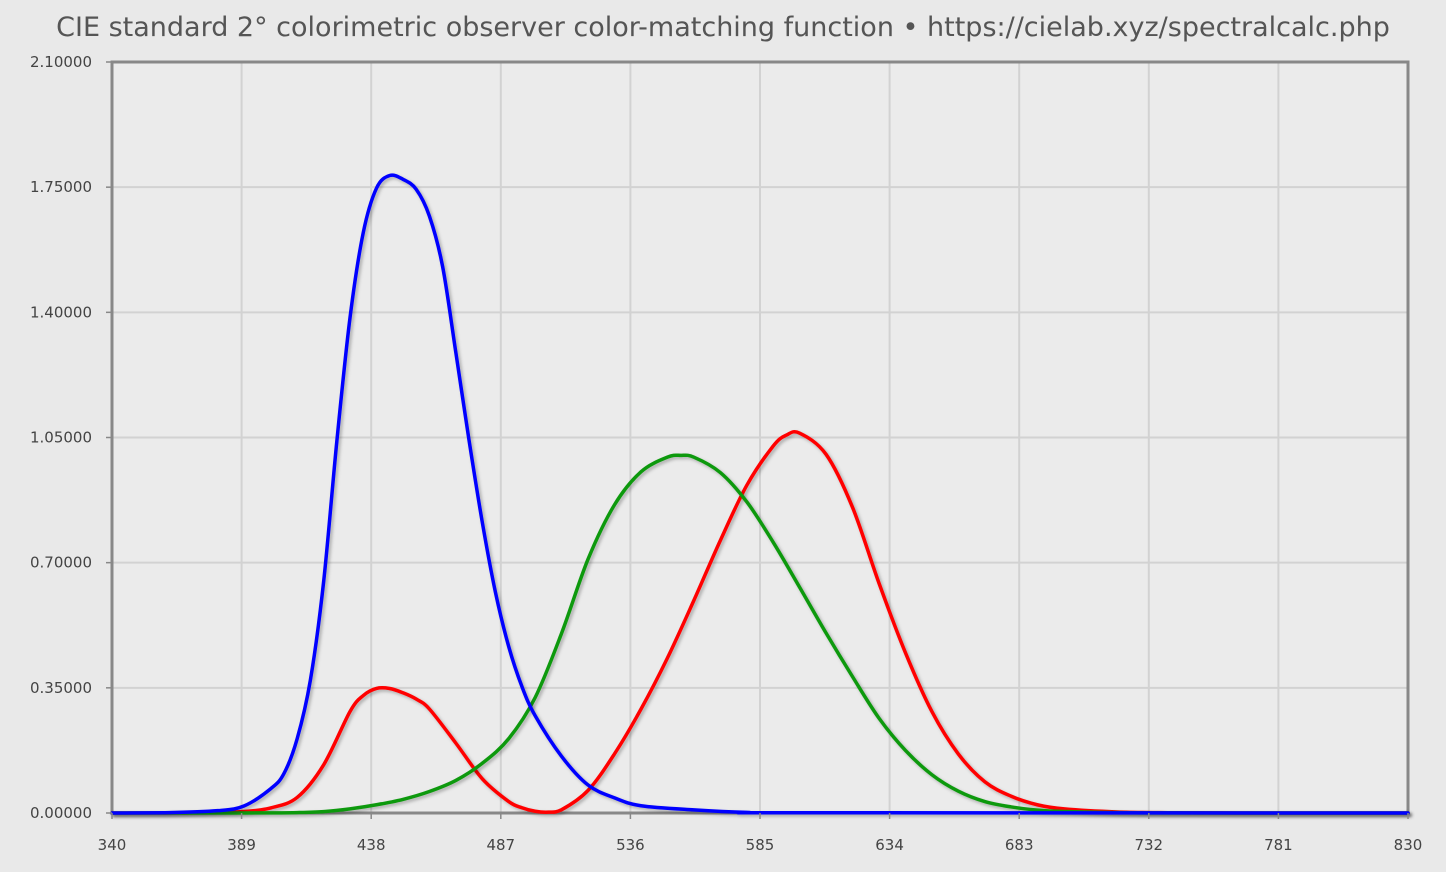 The height and width of the screenshot is (872, 1446). Describe the element at coordinates (1019, 845) in the screenshot. I see `x-tick-label: 683` at that location.